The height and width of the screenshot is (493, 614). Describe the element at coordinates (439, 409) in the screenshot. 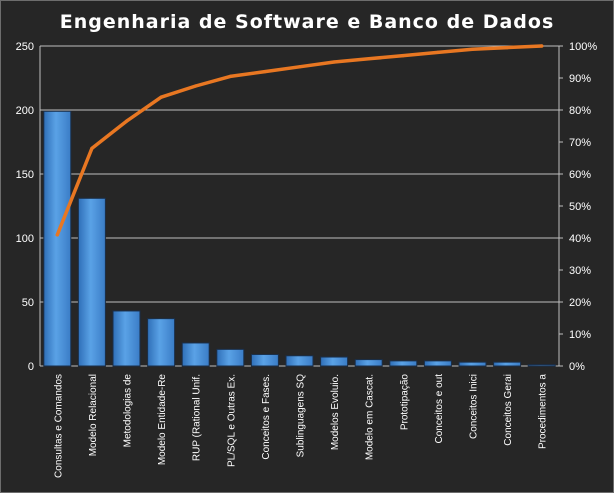

I see `category-label: Conceitos e out` at that location.